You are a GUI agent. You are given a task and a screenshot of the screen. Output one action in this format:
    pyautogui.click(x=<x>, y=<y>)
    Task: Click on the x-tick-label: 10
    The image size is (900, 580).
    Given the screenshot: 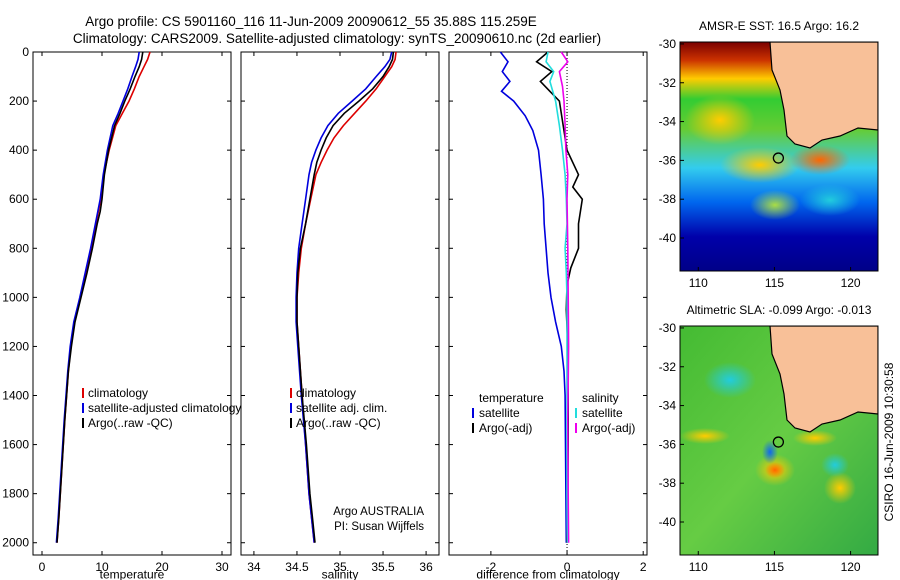 What is the action you would take?
    pyautogui.click(x=102, y=567)
    